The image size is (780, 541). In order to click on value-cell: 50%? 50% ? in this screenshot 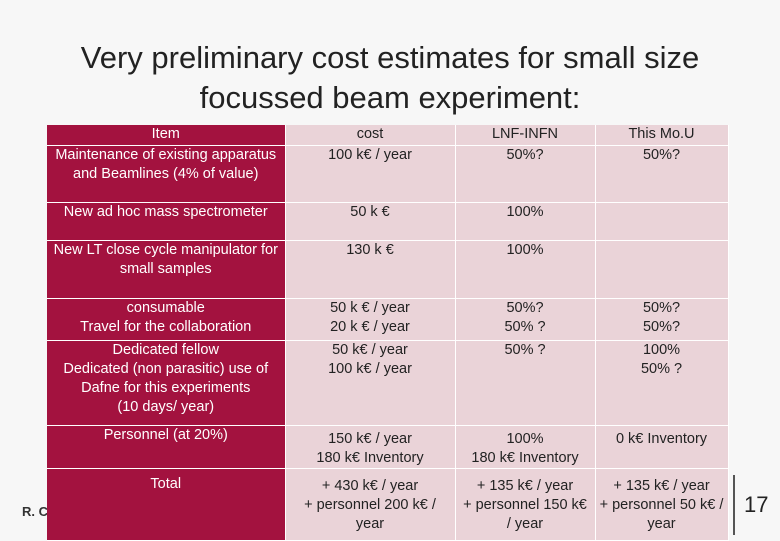, I will do `click(525, 319)`.